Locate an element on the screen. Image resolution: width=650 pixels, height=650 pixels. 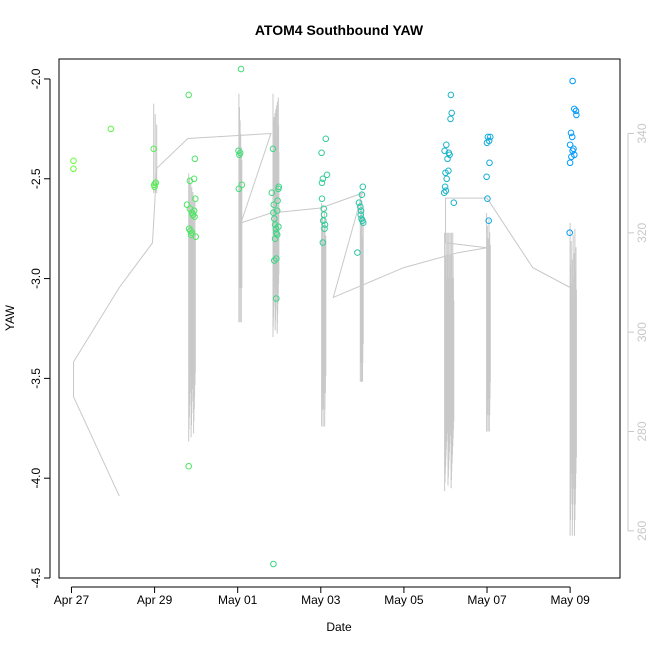
y-tick-label: -4.0 is located at coordinates (36, 478).